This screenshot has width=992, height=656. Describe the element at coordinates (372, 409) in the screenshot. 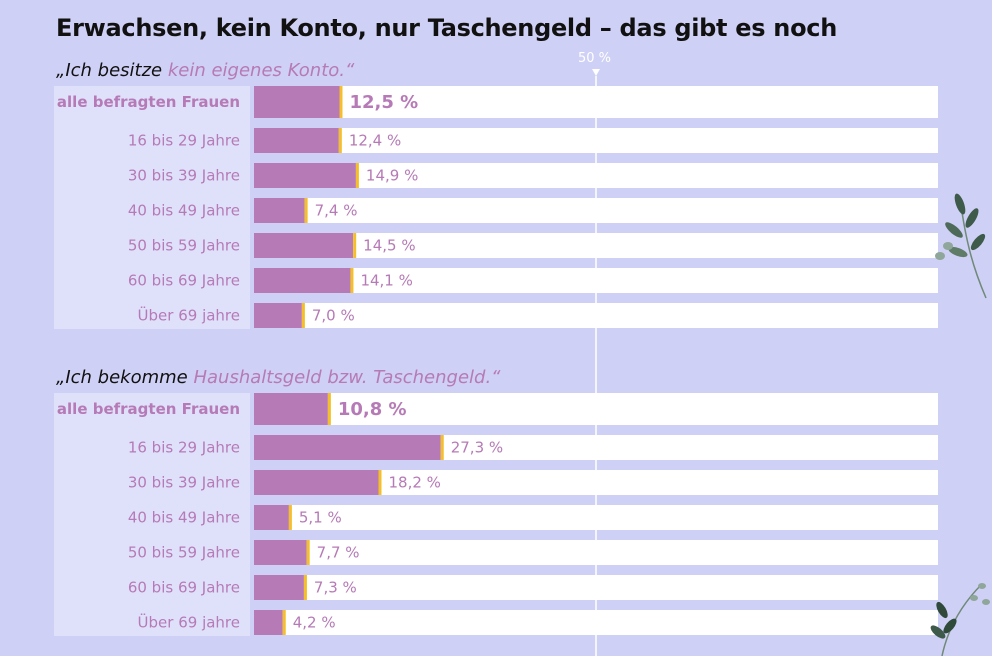

I see `value-label: 10,8 %` at that location.